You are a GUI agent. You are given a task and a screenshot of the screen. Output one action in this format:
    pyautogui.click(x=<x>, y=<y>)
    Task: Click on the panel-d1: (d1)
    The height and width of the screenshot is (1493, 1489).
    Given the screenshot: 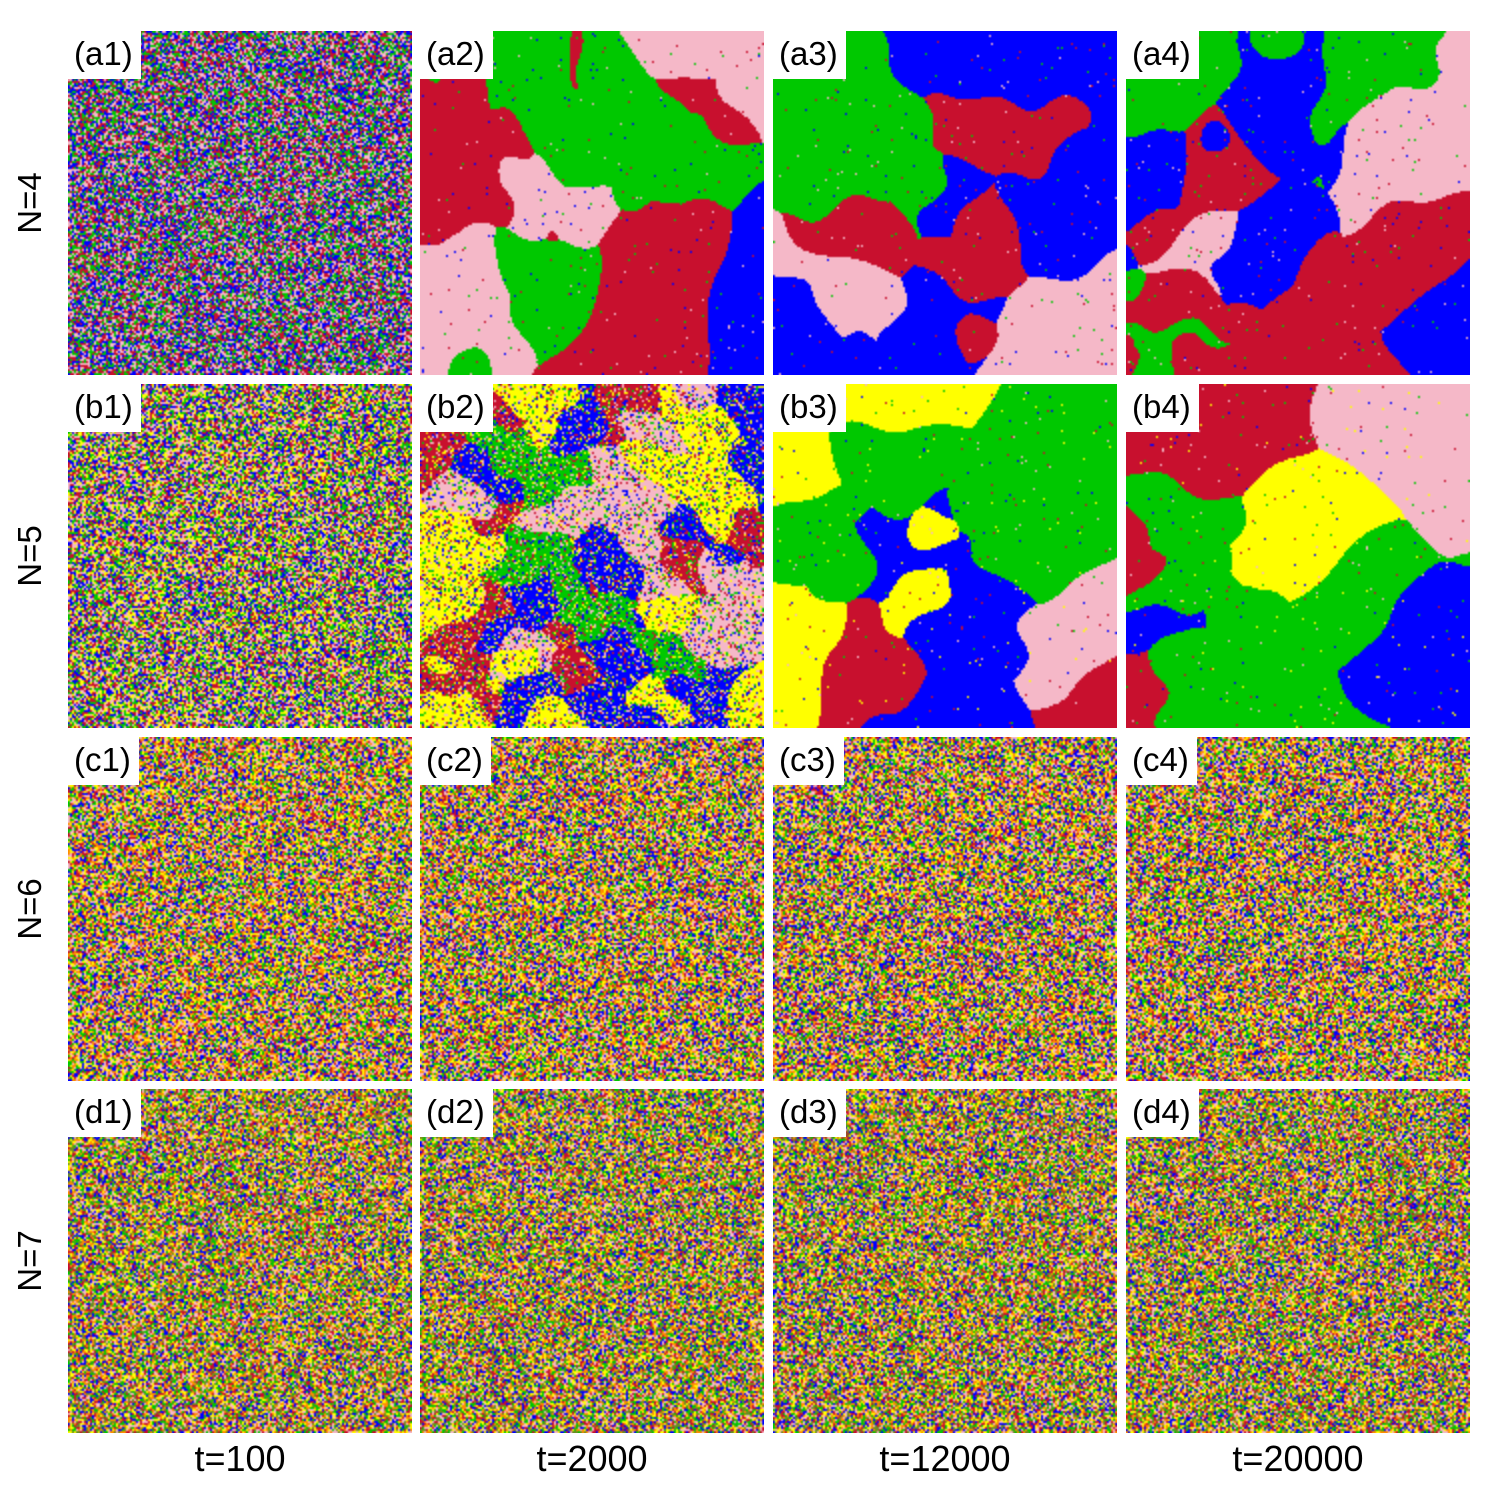 What is the action you would take?
    pyautogui.click(x=240, y=1261)
    